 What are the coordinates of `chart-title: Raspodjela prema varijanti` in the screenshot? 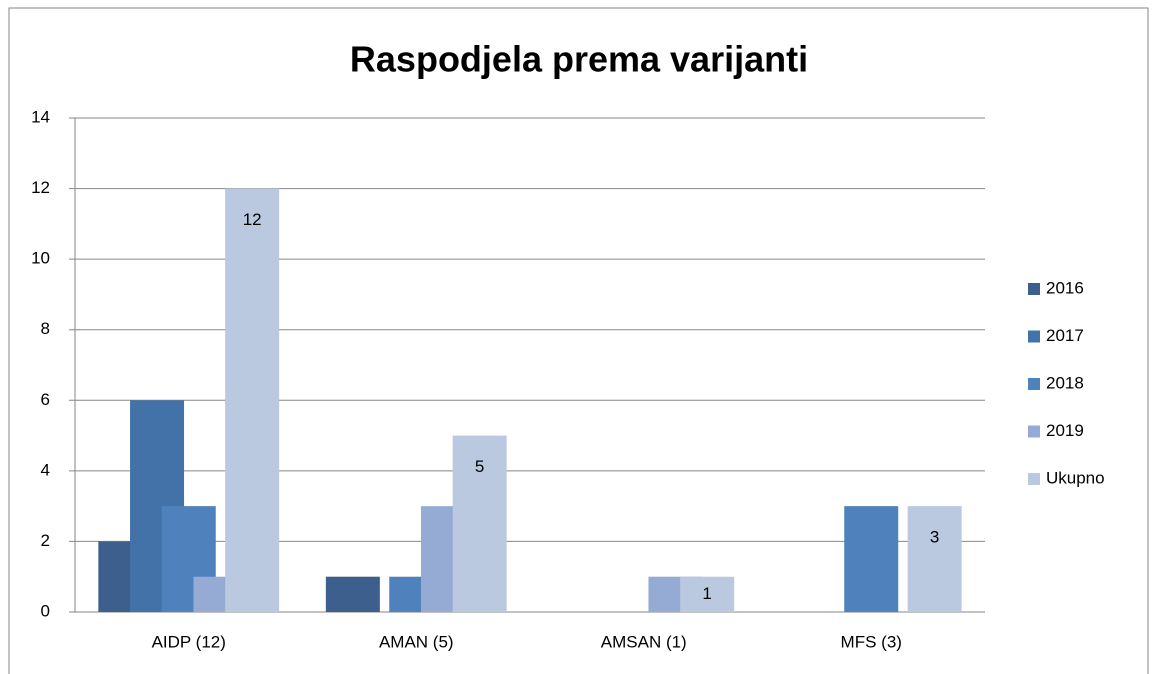 It's located at (579, 59).